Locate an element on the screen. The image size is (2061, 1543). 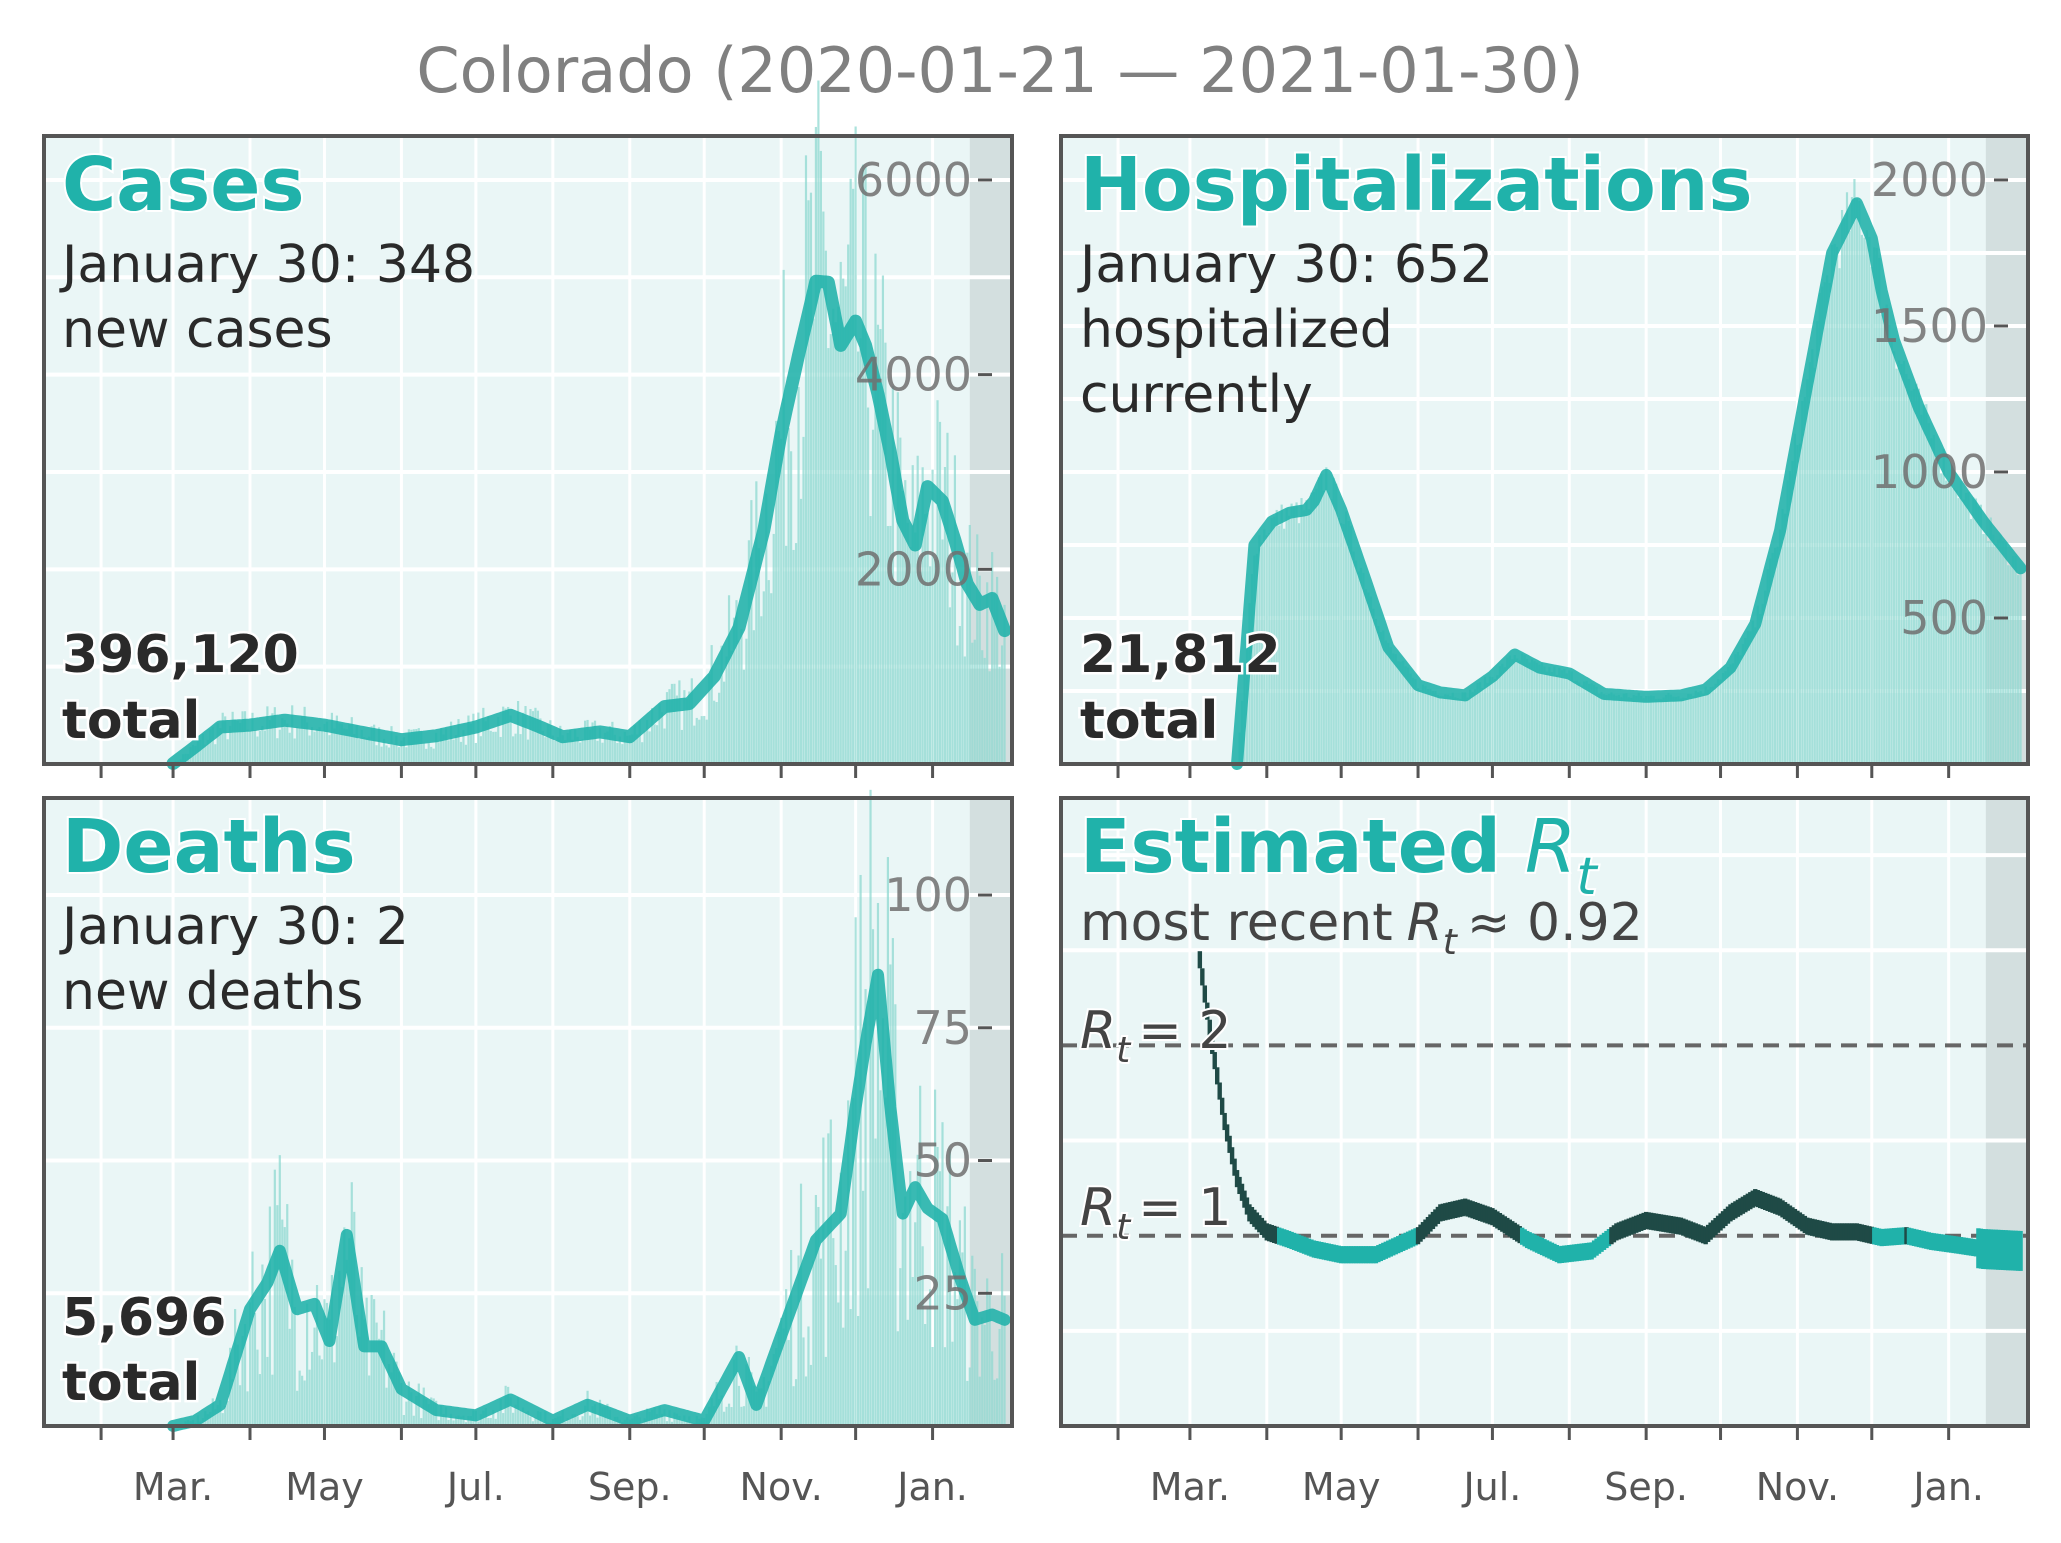
x-tick-label: Nov. is located at coordinates (1797, 1487).